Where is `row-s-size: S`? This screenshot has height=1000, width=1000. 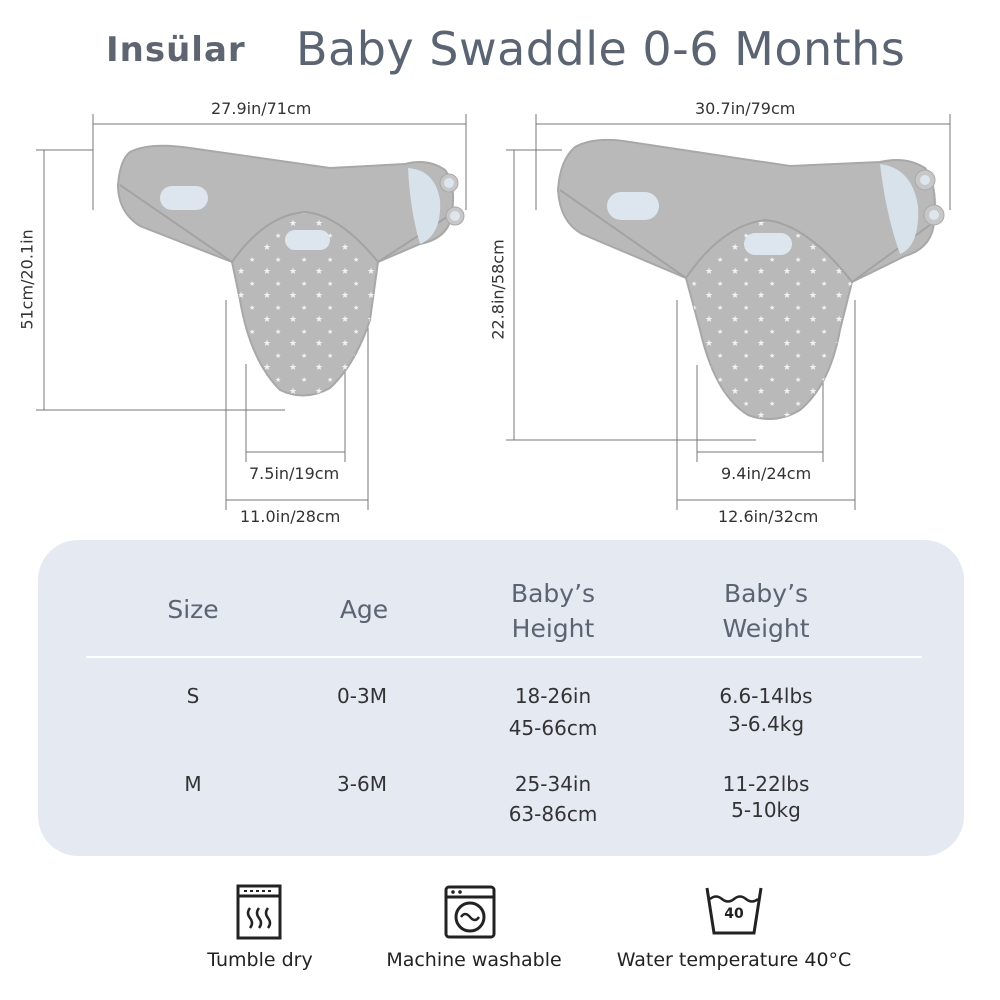 row-s-size: S is located at coordinates (193, 696).